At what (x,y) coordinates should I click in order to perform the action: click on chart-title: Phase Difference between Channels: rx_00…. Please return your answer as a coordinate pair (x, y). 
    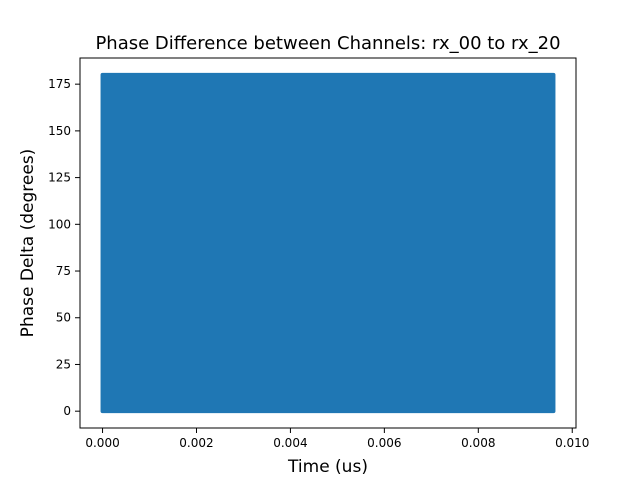
    Looking at the image, I should click on (327, 43).